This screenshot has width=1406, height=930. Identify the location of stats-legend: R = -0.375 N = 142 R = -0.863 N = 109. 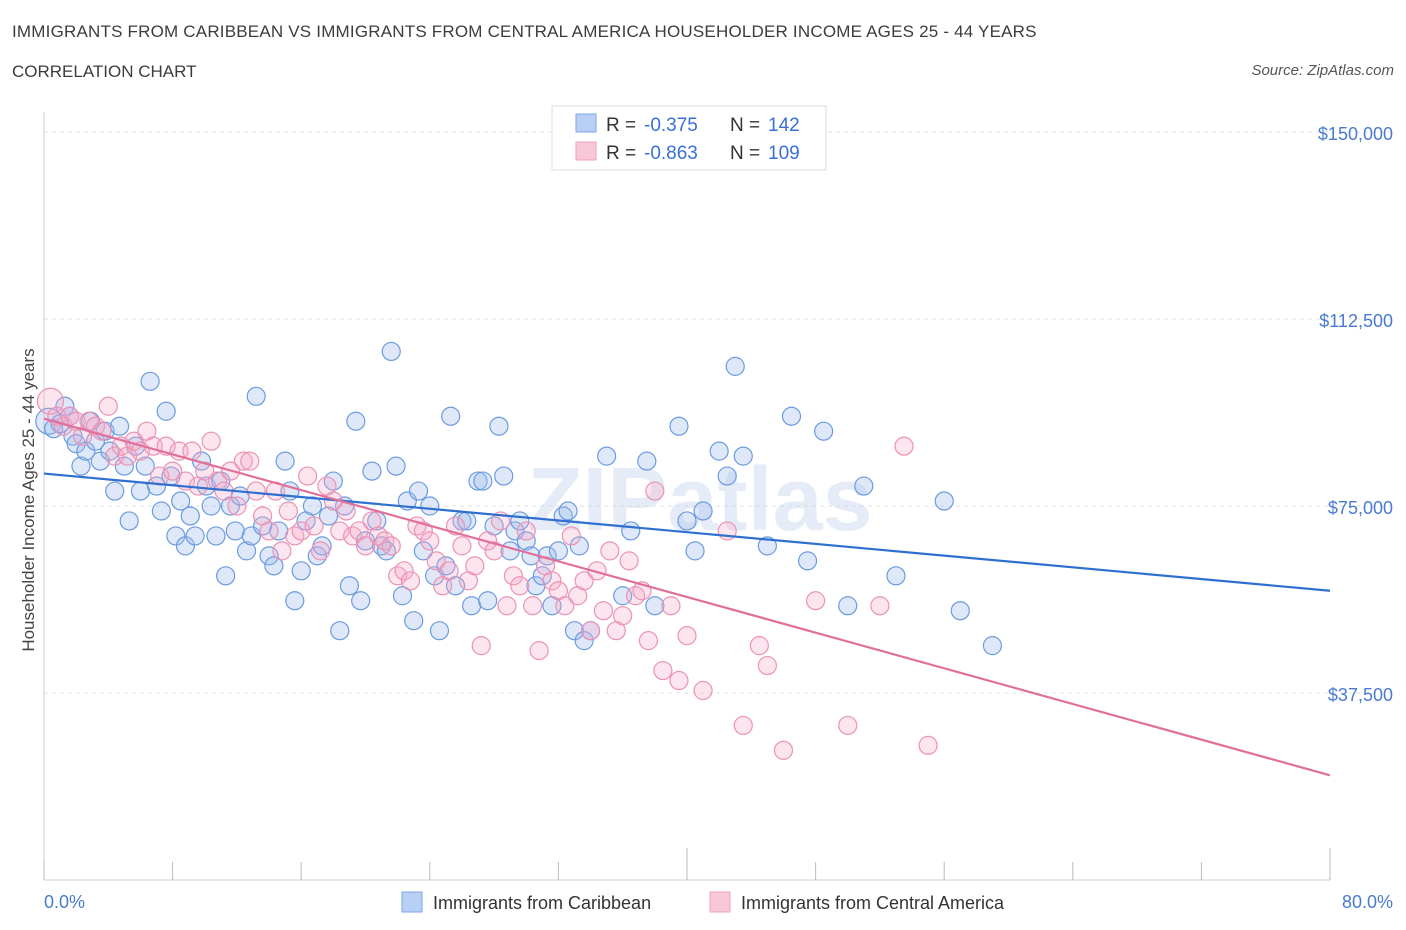
(689, 138).